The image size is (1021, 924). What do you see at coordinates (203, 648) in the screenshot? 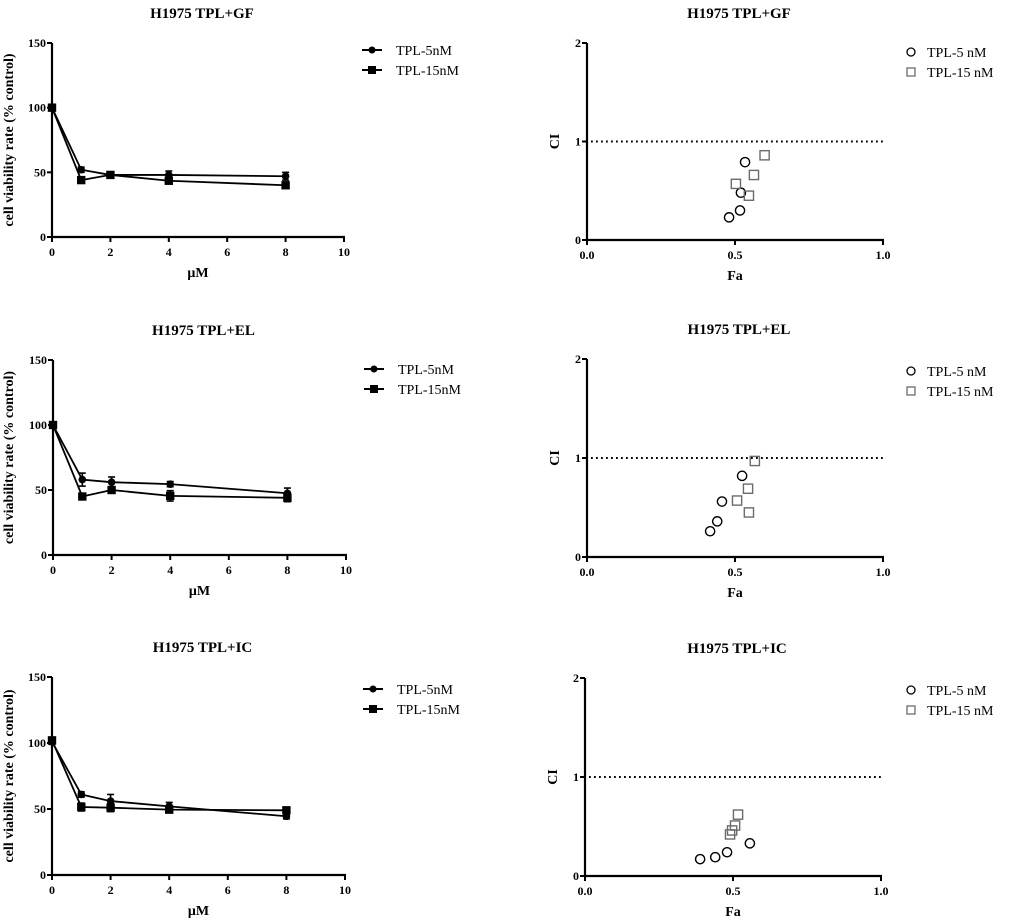
I see `chart-title: H1975 TPL+IC` at bounding box center [203, 648].